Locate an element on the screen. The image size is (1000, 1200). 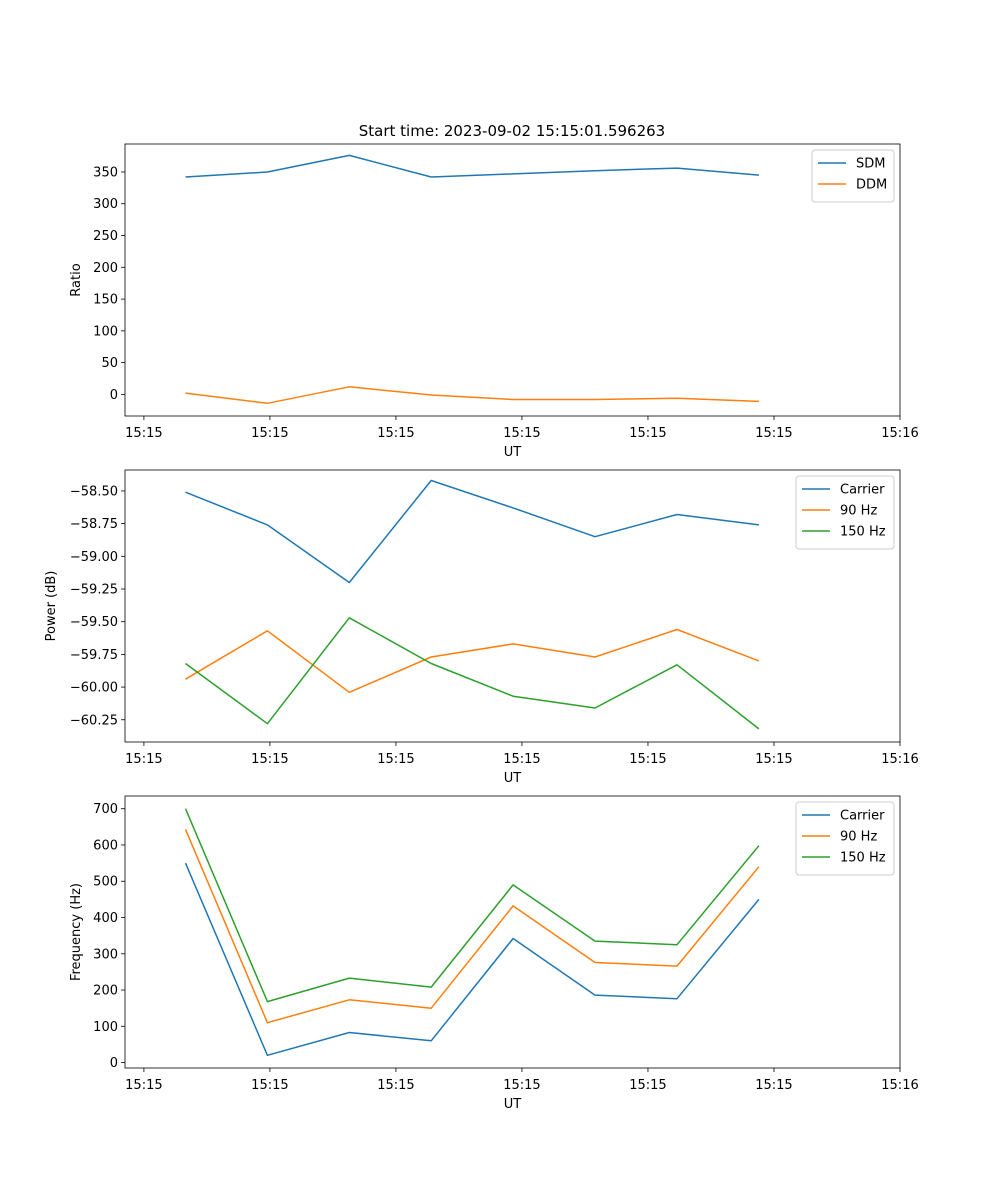
y-tick-label: 250 is located at coordinates (105, 236).